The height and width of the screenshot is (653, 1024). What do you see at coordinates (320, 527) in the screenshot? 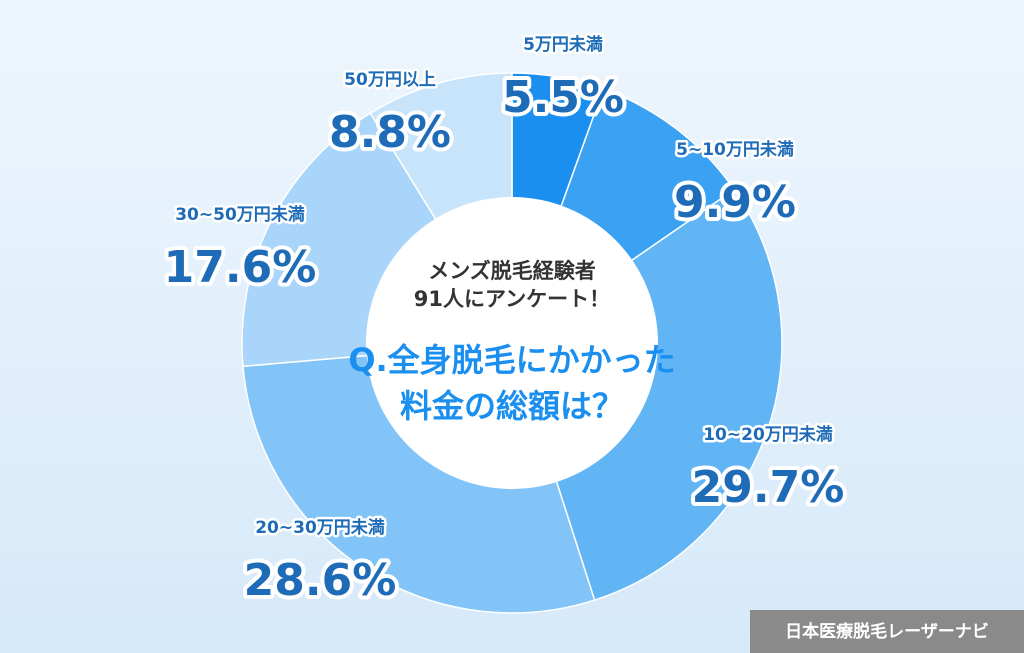
I see `category-label: 20~30万円未満` at bounding box center [320, 527].